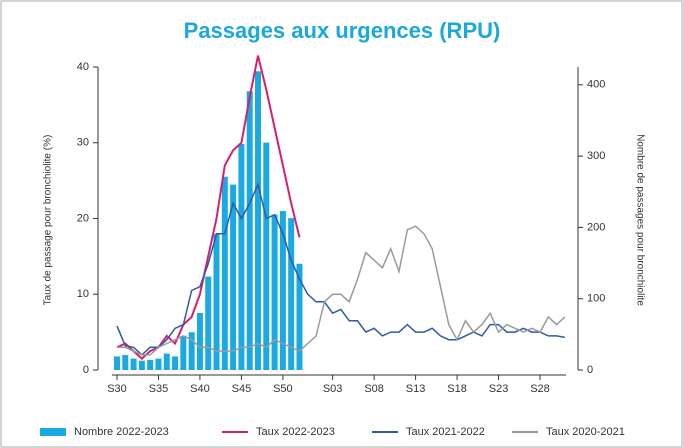  I want to click on y-tick-label: 10, so click(83, 294).